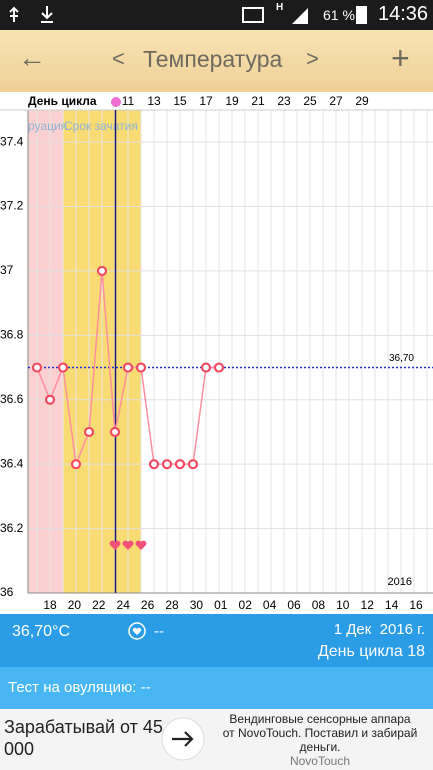  What do you see at coordinates (320, 747) in the screenshot?
I see `ad-text: деньги.` at bounding box center [320, 747].